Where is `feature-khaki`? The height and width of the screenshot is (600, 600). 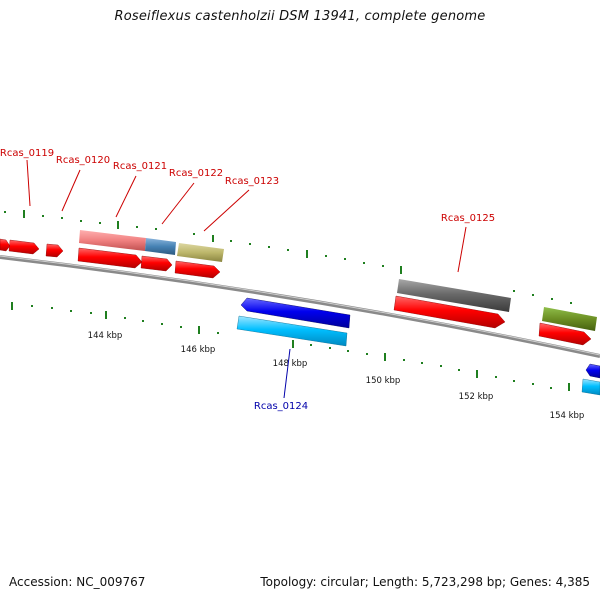 feature-khaki is located at coordinates (200, 252).